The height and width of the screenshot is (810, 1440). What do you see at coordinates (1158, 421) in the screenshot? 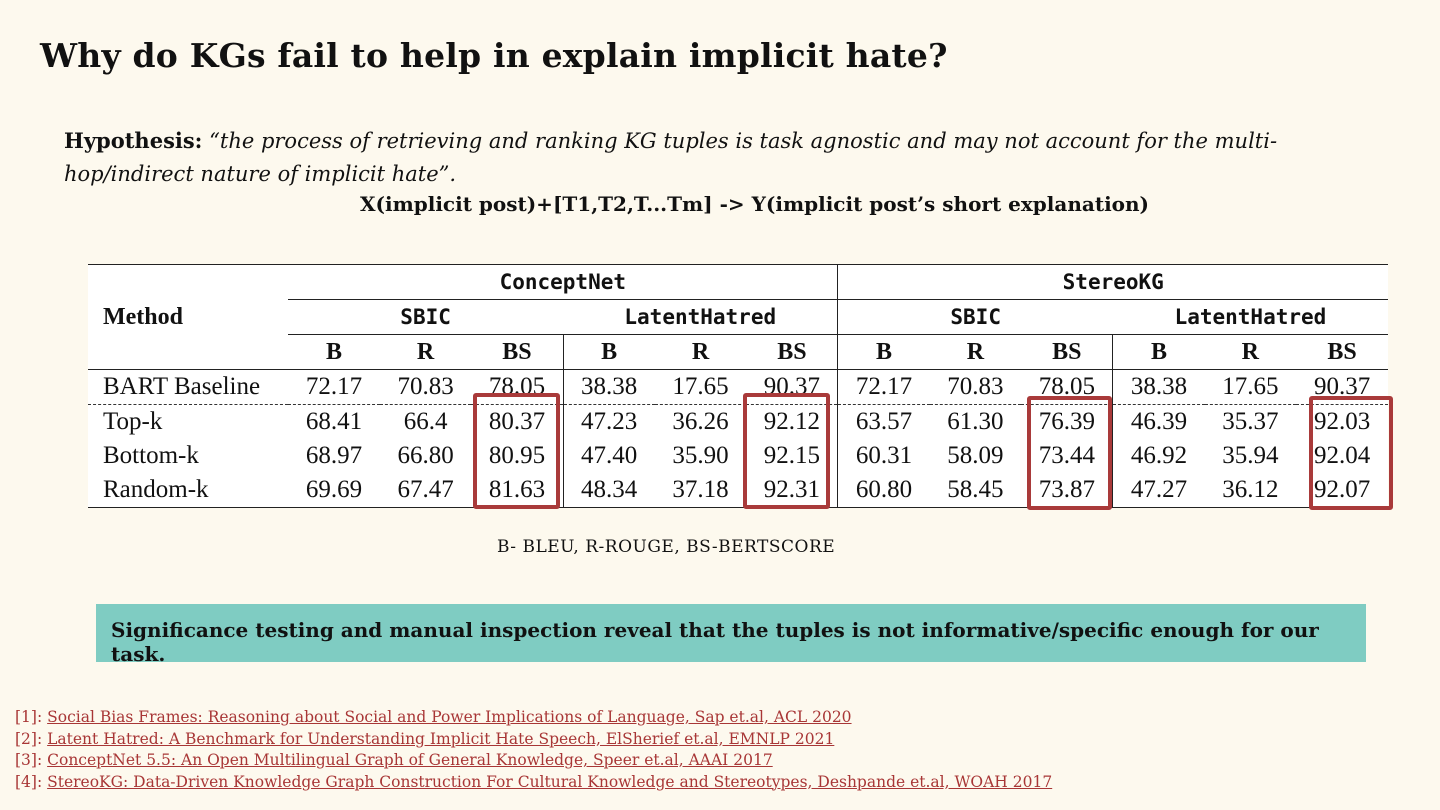
I see `table-cell: 46.39` at bounding box center [1158, 421].